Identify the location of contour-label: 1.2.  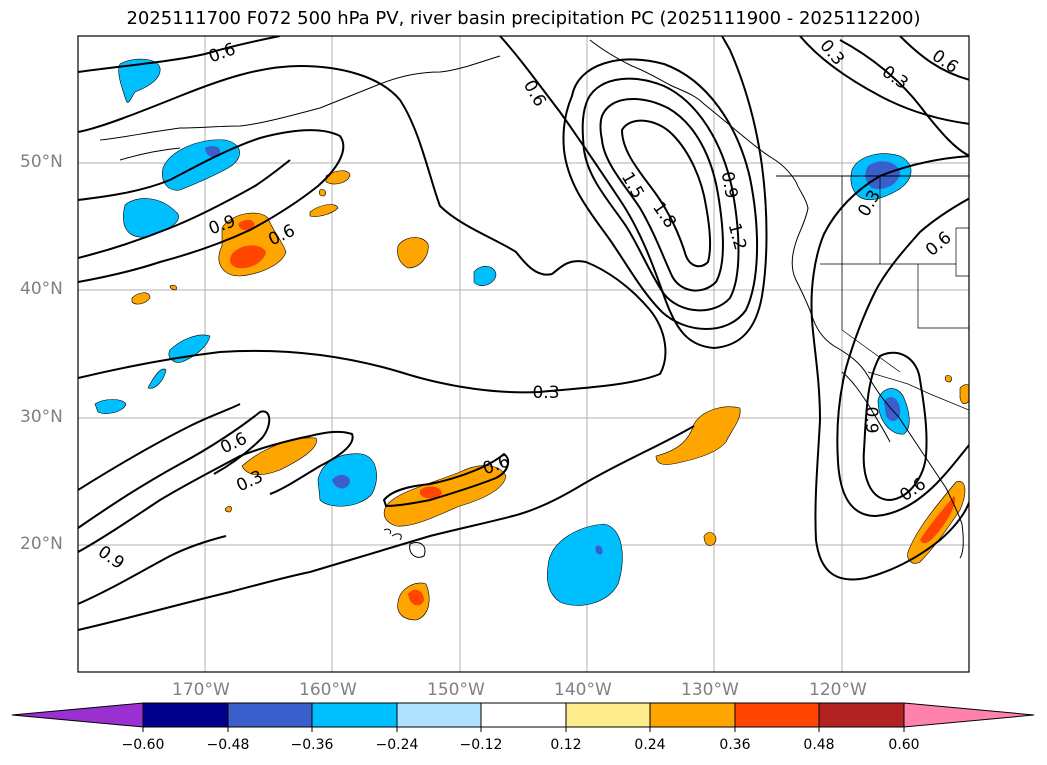
(737, 236).